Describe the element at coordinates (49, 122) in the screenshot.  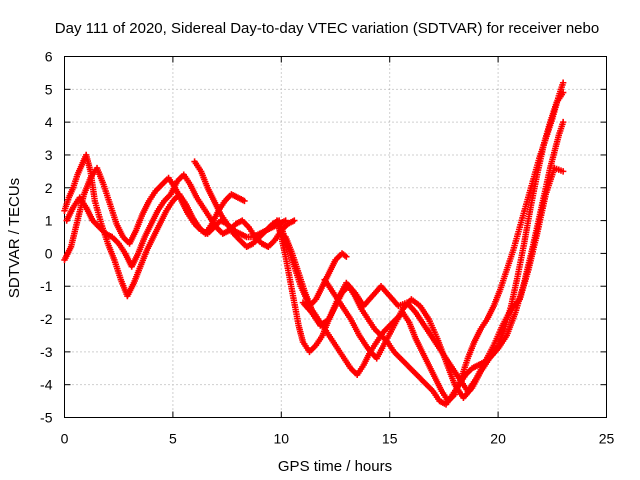
I see `y-tick-label: 4` at that location.